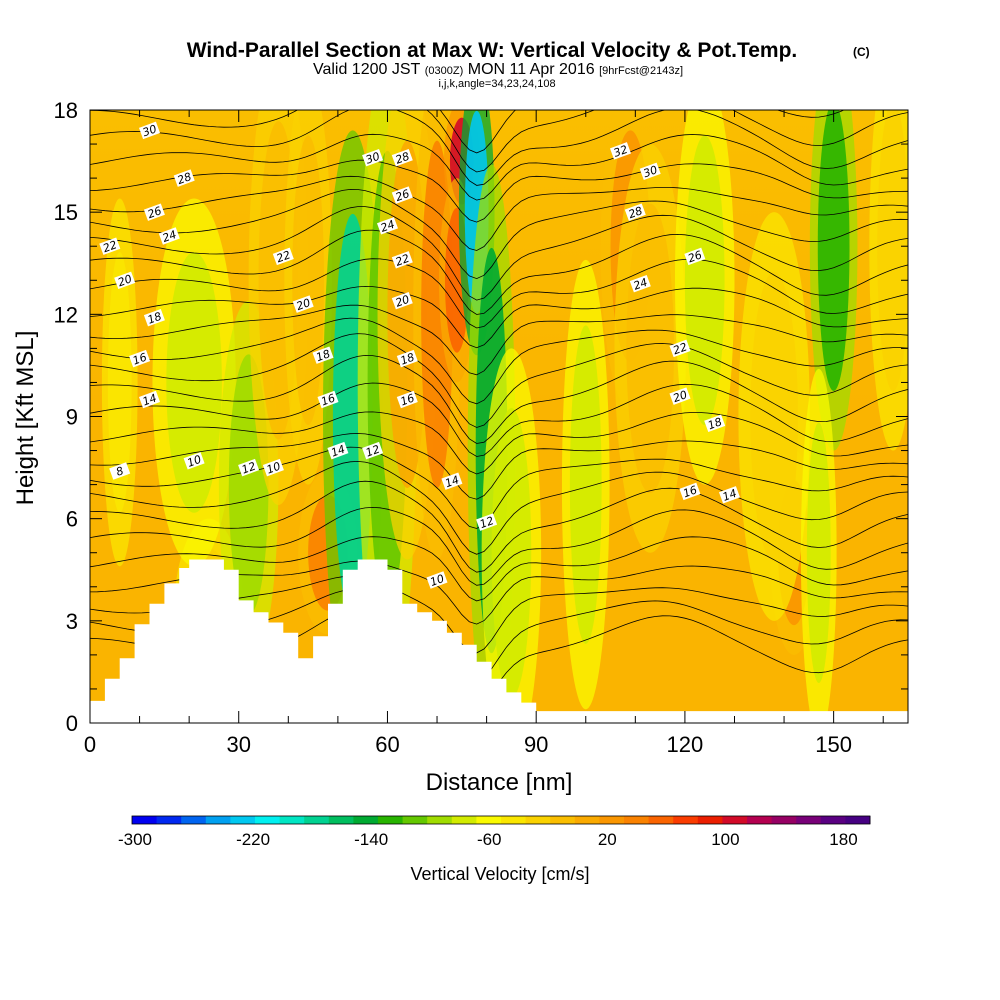  What do you see at coordinates (185, 178) in the screenshot?
I see `contour-label-text: 28` at bounding box center [185, 178].